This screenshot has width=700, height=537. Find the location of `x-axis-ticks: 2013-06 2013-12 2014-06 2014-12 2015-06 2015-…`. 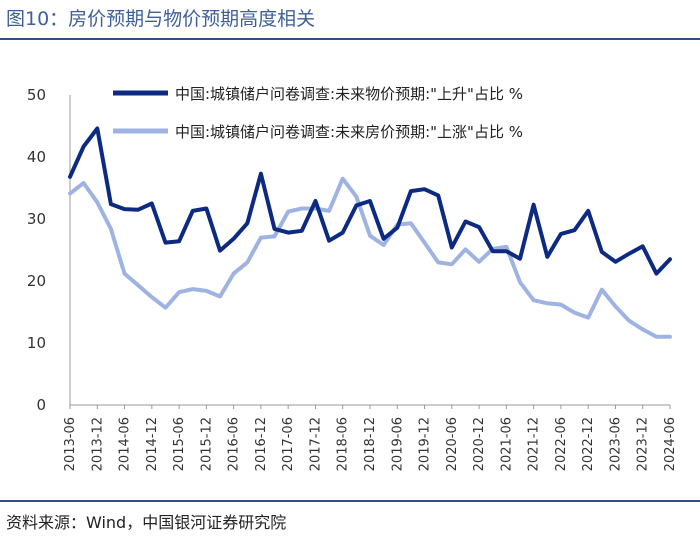

x-axis-ticks: 2013-06 2013-12 2014-06 2014-12 2015-06 2015-… is located at coordinates (370, 438).